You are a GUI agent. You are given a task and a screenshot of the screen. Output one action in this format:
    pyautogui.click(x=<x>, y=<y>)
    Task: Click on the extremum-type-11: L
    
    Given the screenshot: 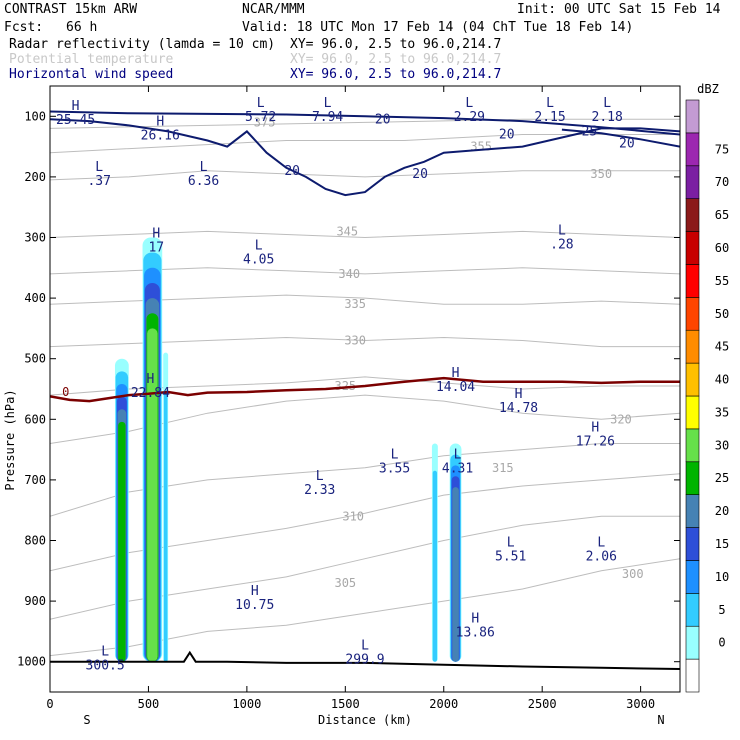 What is the action you would take?
    pyautogui.click(x=562, y=230)
    